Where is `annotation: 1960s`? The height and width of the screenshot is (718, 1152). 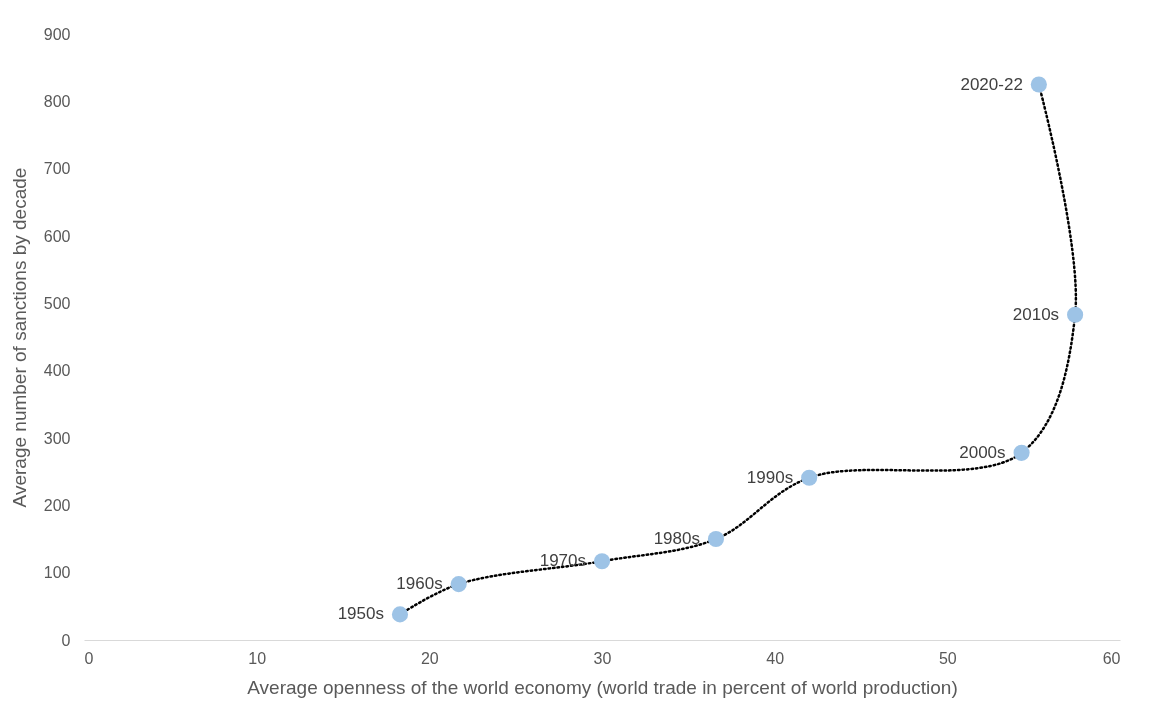 annotation: 1960s is located at coordinates (419, 584).